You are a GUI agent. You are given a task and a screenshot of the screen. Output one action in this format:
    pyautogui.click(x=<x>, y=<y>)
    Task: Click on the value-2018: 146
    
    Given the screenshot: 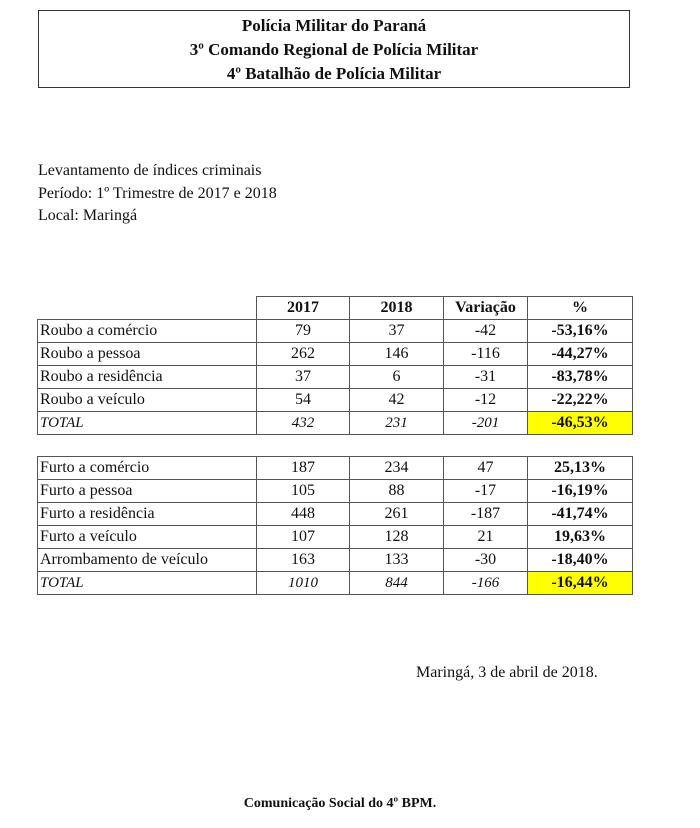 What is the action you would take?
    pyautogui.click(x=396, y=354)
    